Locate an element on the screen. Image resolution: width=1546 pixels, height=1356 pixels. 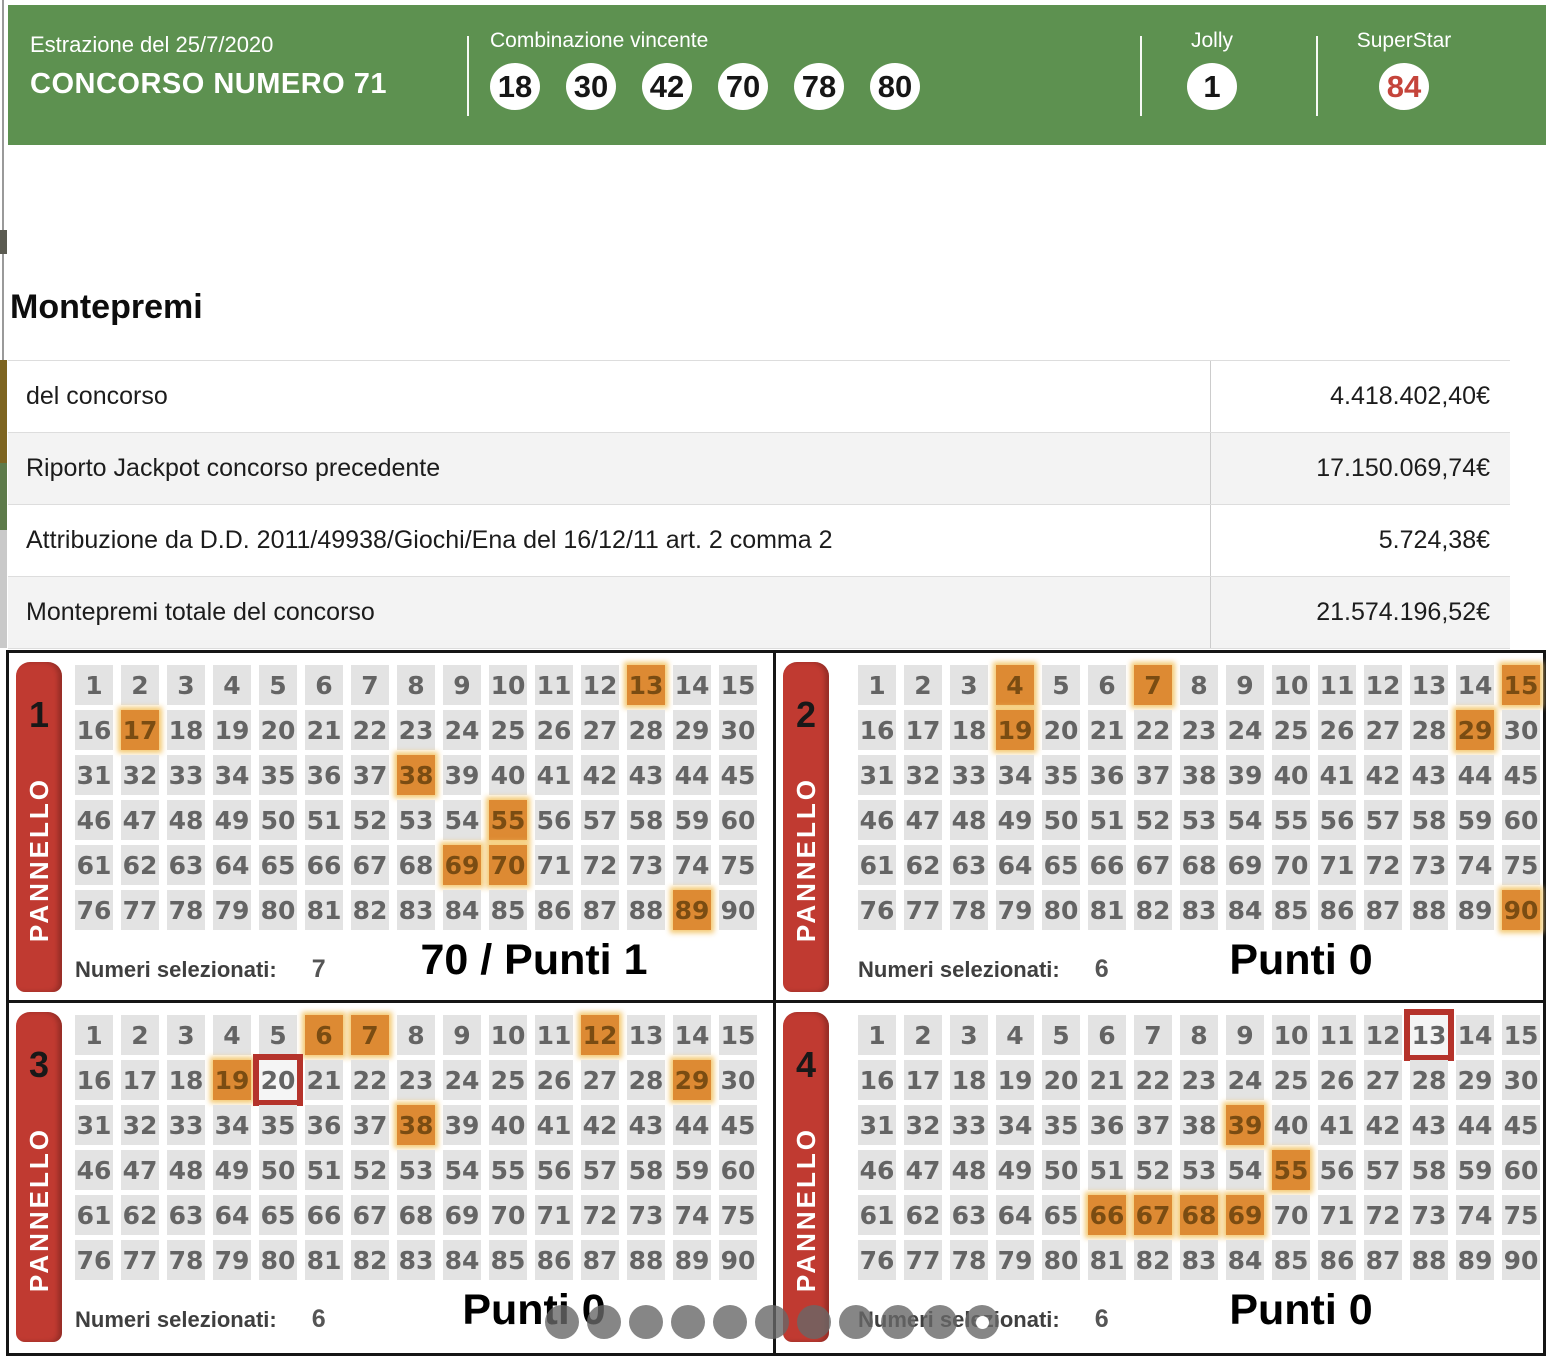
number-cell-27: 27 is located at coordinates (600, 1080).